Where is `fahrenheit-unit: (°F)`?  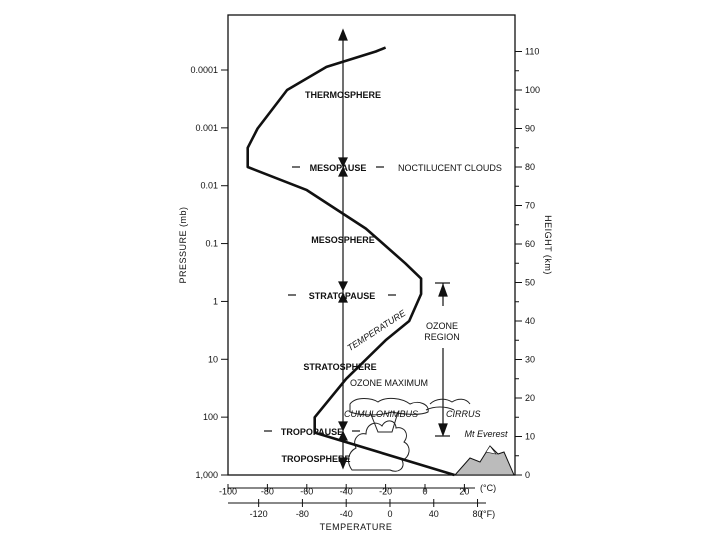
fahrenheit-unit: (°F) is located at coordinates (487, 514).